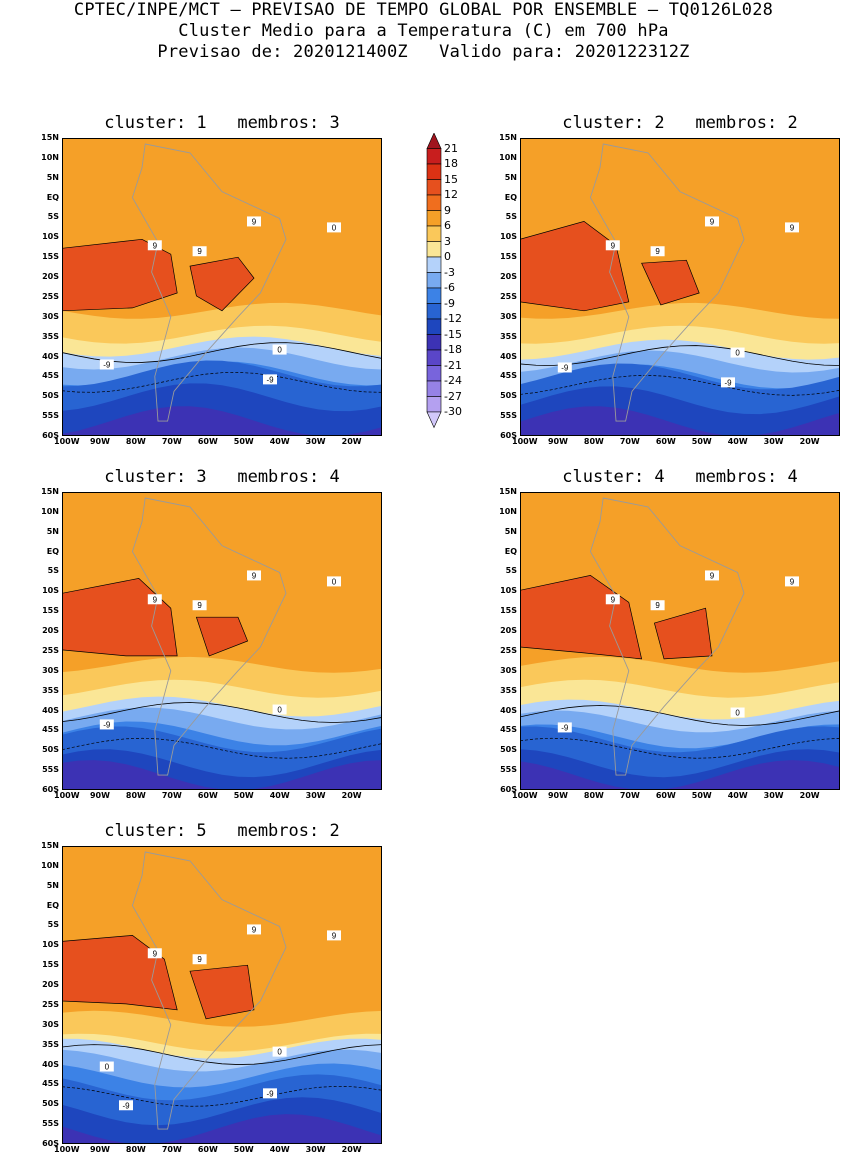  What do you see at coordinates (50, 1124) in the screenshot?
I see `latitude-label: 55S` at bounding box center [50, 1124].